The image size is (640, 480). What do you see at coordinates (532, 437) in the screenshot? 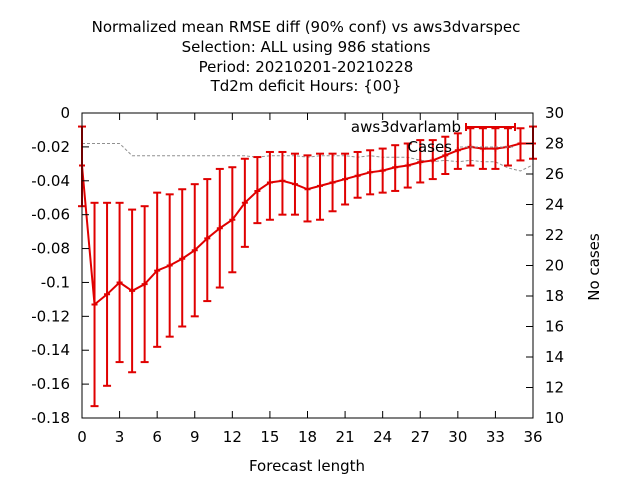
I see `x-tick-label: 36` at bounding box center [532, 437].